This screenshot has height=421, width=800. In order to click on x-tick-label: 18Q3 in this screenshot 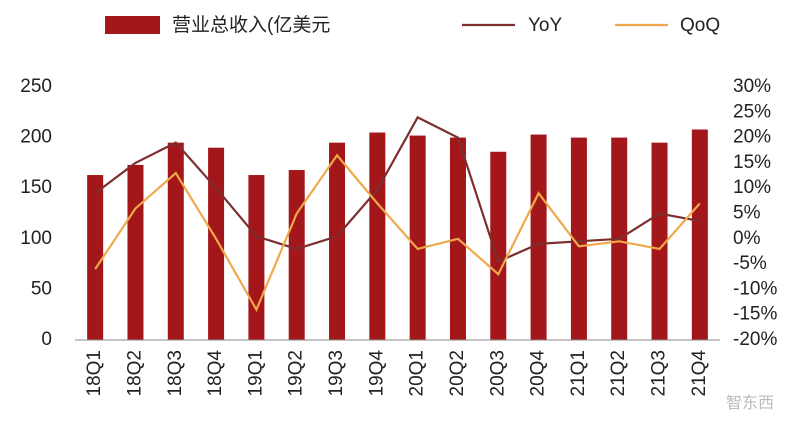, I will do `click(175, 373)`.